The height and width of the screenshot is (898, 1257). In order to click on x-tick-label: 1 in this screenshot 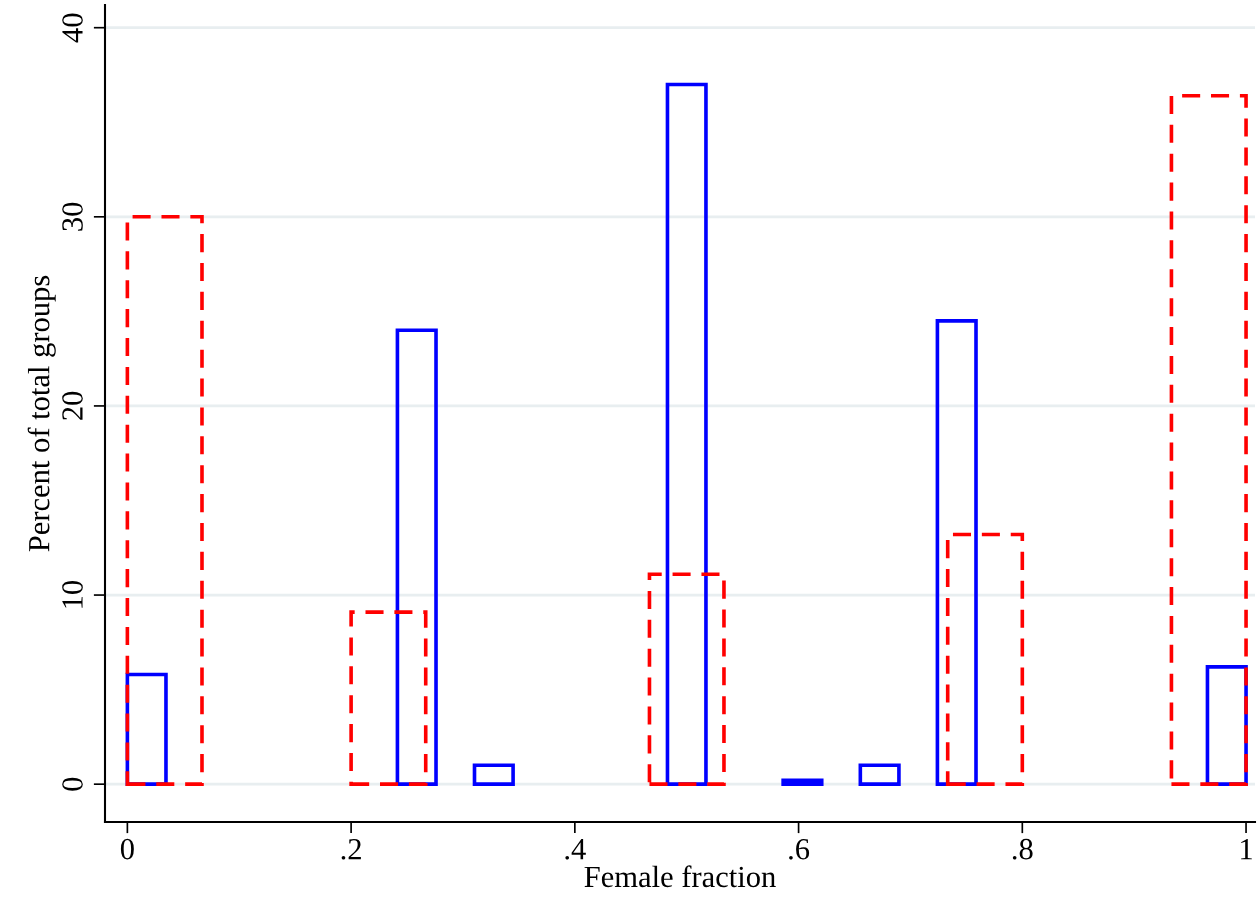, I will do `click(1246, 849)`.